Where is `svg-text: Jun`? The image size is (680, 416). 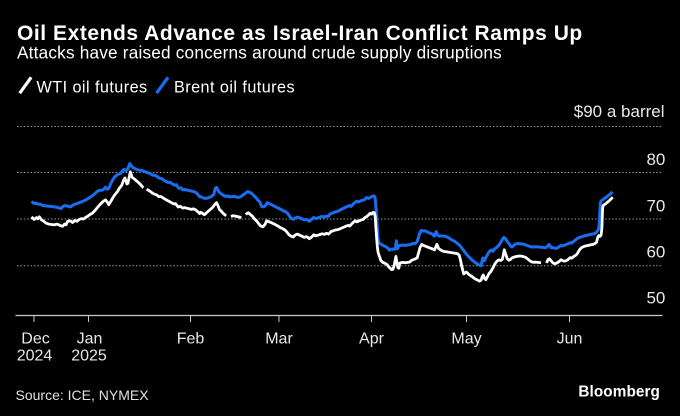 svg-text: Jun is located at coordinates (570, 339).